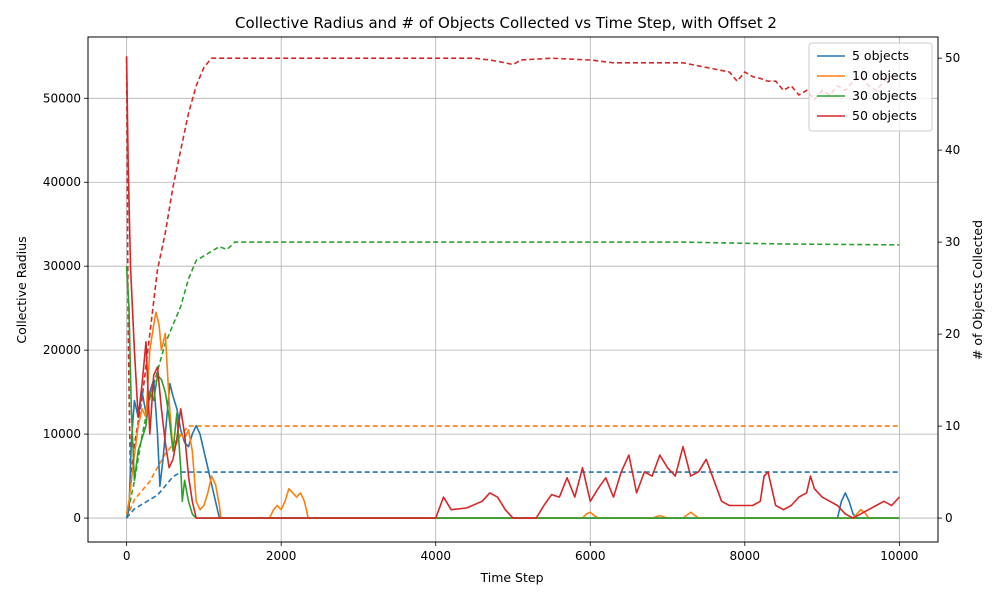 The image size is (1000, 600). Describe the element at coordinates (62, 350) in the screenshot. I see `y-left-tick-label: 20000` at that location.